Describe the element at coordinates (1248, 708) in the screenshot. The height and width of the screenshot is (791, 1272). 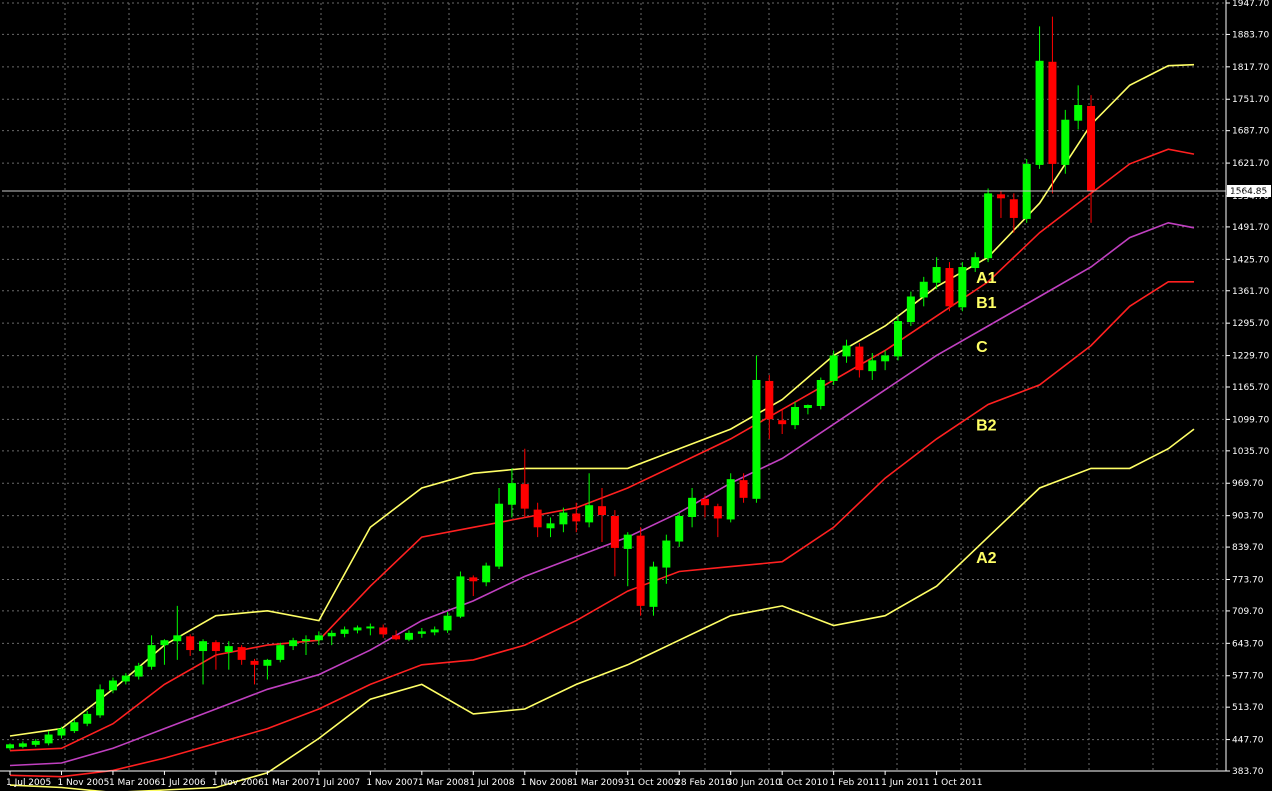
I see `y-tick-label: 513.70` at that location.